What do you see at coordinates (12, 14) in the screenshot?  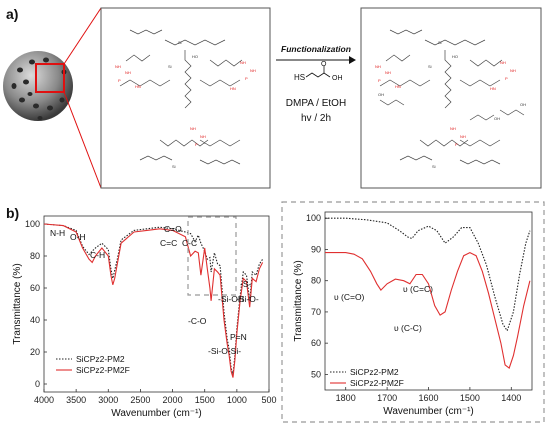 I see `panel-a-label: a)` at bounding box center [12, 14].